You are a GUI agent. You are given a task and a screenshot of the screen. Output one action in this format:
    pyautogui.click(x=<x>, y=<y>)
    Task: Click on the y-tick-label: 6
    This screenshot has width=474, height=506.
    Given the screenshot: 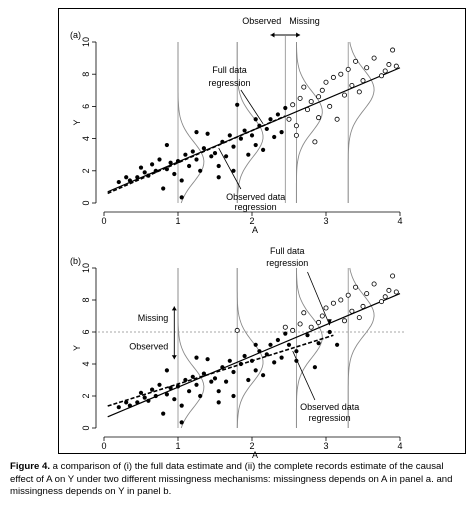 What is the action you would take?
    pyautogui.click(x=86, y=106)
    